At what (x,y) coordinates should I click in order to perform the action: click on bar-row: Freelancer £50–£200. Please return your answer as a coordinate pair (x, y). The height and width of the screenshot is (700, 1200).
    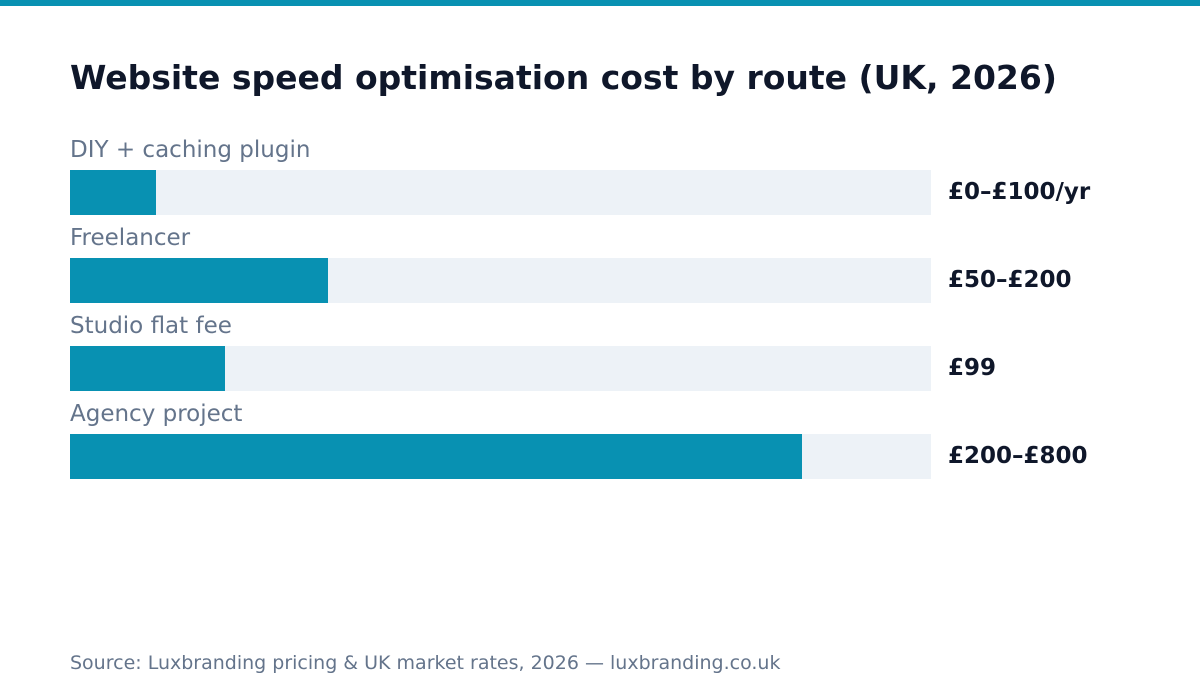
    Looking at the image, I should click on (620, 264).